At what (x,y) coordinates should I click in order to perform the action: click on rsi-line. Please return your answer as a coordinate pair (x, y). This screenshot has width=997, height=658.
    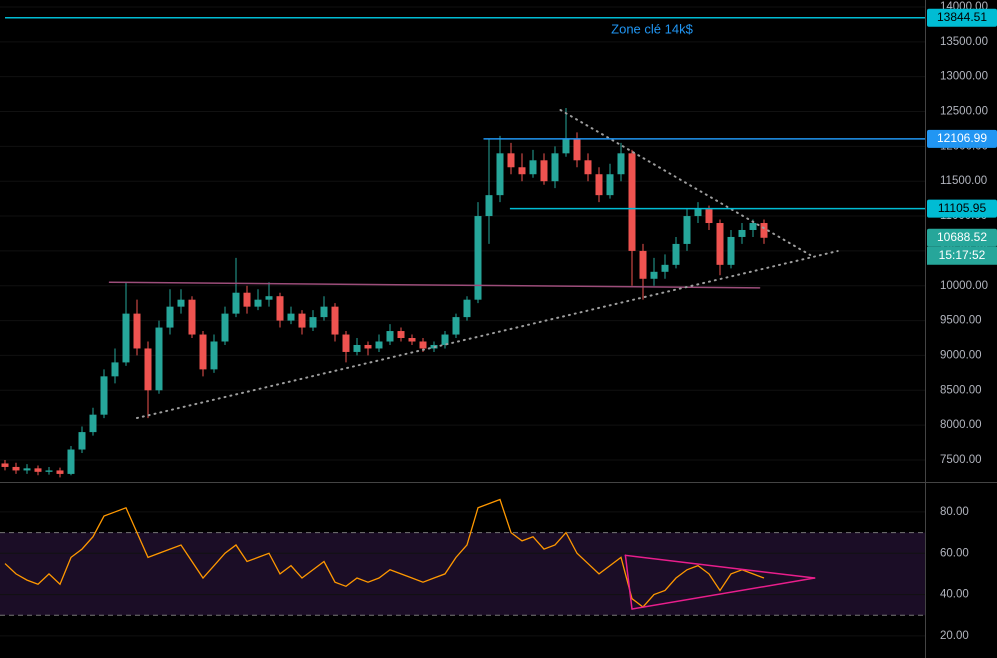
    Looking at the image, I should click on (384, 553).